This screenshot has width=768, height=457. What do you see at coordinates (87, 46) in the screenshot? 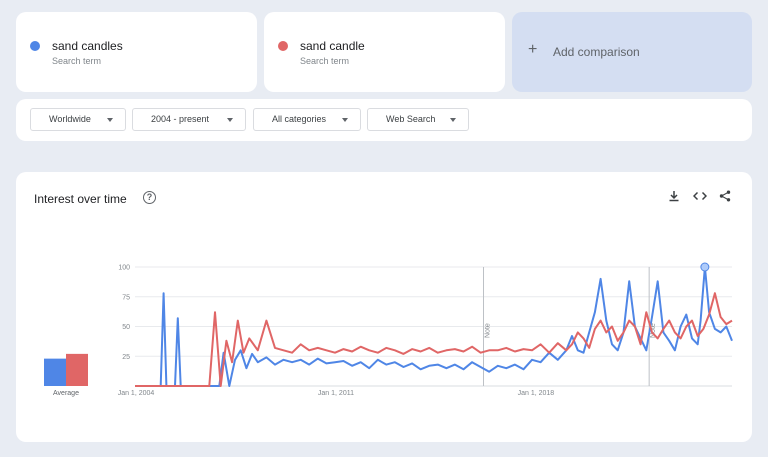
I see `search-term-name: sand candles` at bounding box center [87, 46].